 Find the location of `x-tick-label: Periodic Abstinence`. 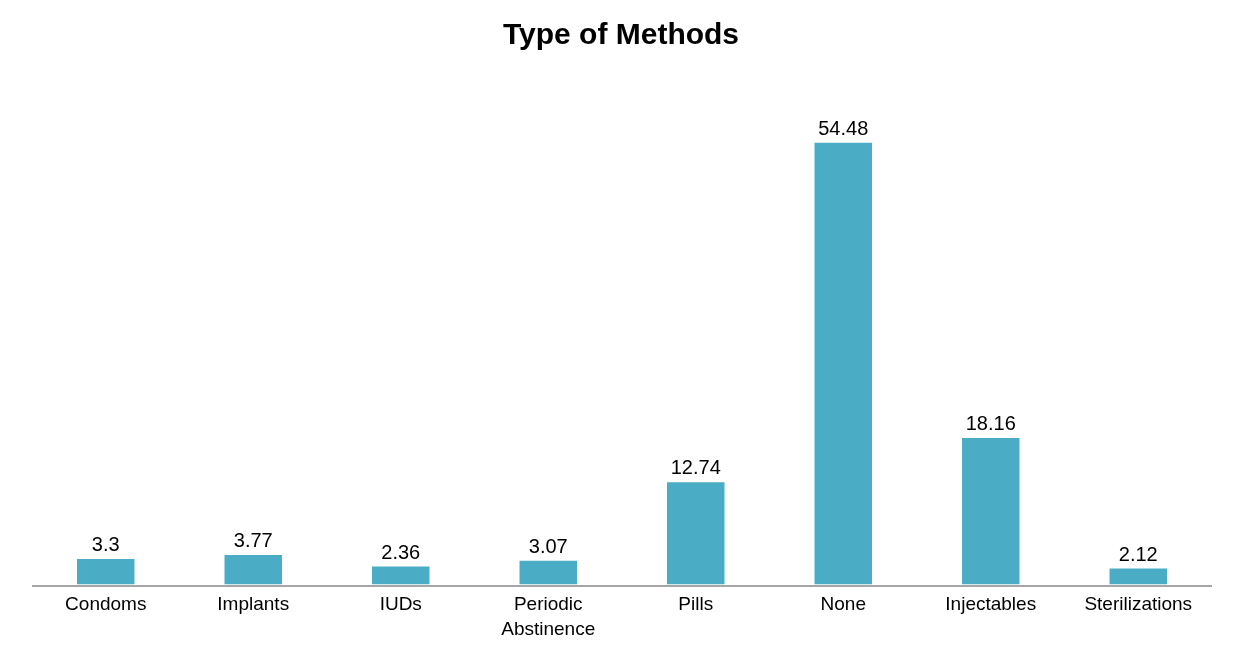

x-tick-label: Periodic Abstinence is located at coordinates (548, 615).